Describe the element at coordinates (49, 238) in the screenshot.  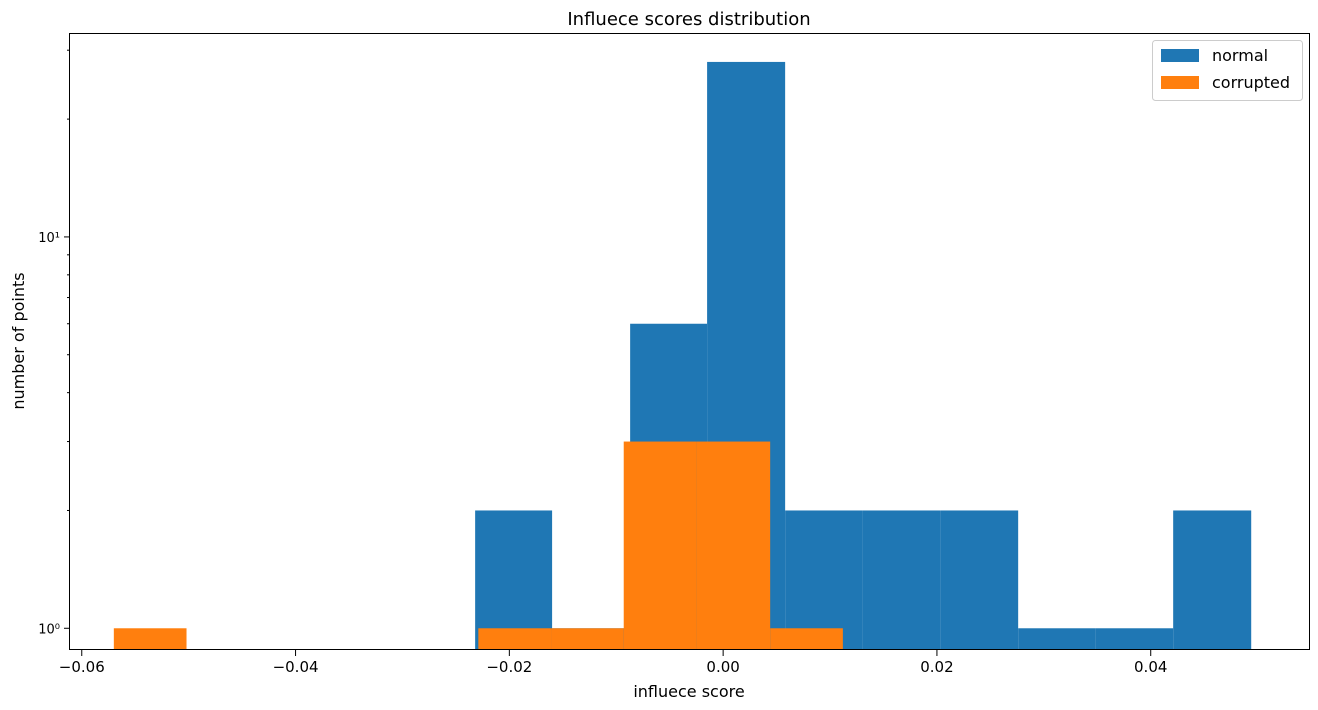
I see `y-tick-label: 10¹` at that location.